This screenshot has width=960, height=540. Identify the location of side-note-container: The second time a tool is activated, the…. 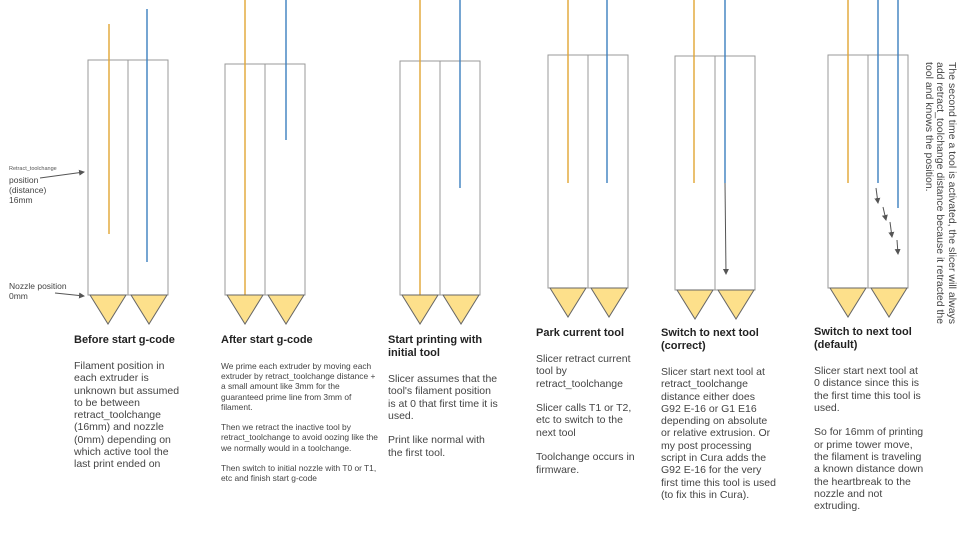
(935, 197).